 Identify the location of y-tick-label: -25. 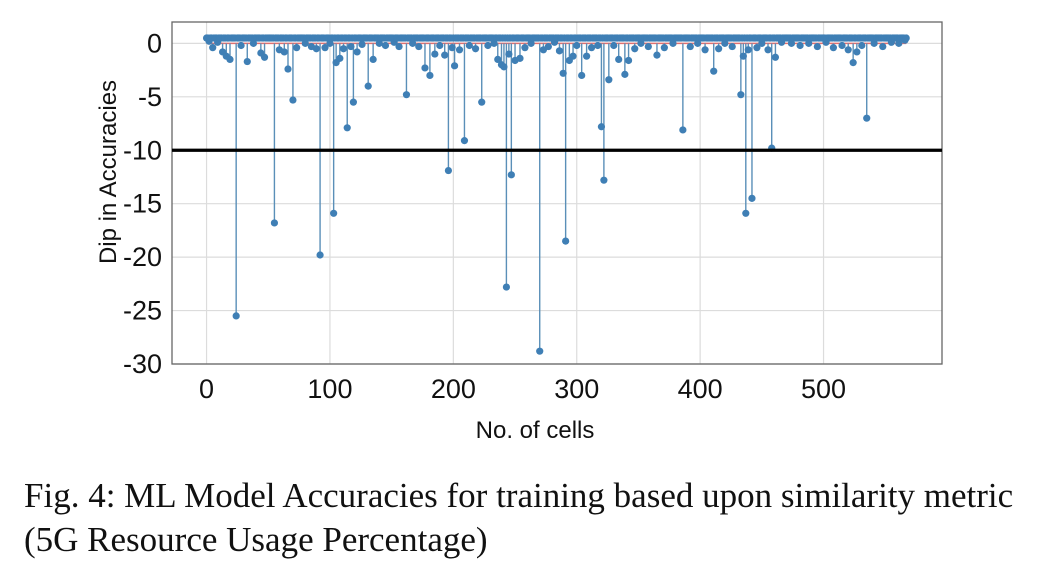
(142, 311).